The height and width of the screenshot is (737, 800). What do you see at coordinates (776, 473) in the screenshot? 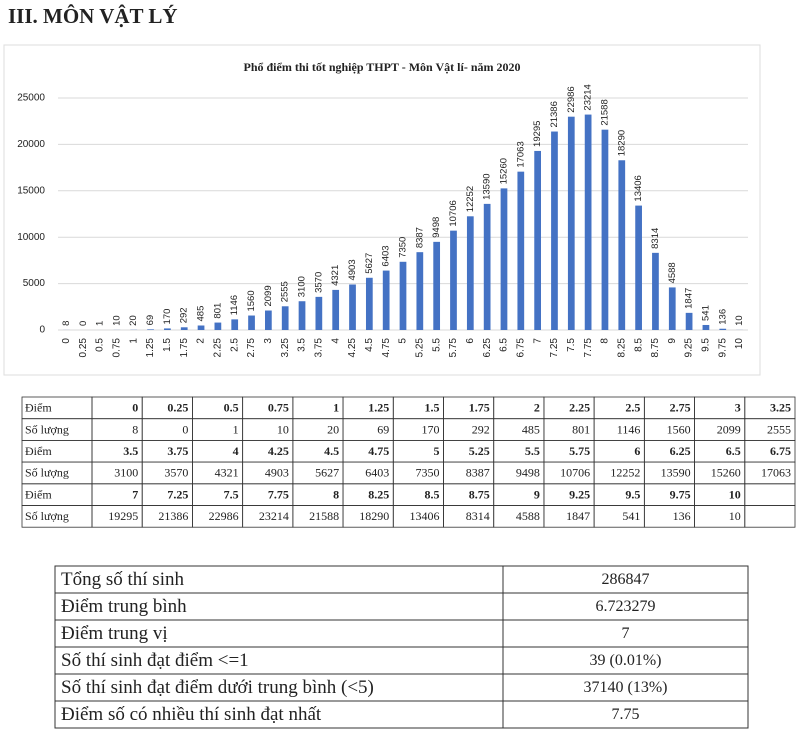
I see `cell-text: 17063` at bounding box center [776, 473].